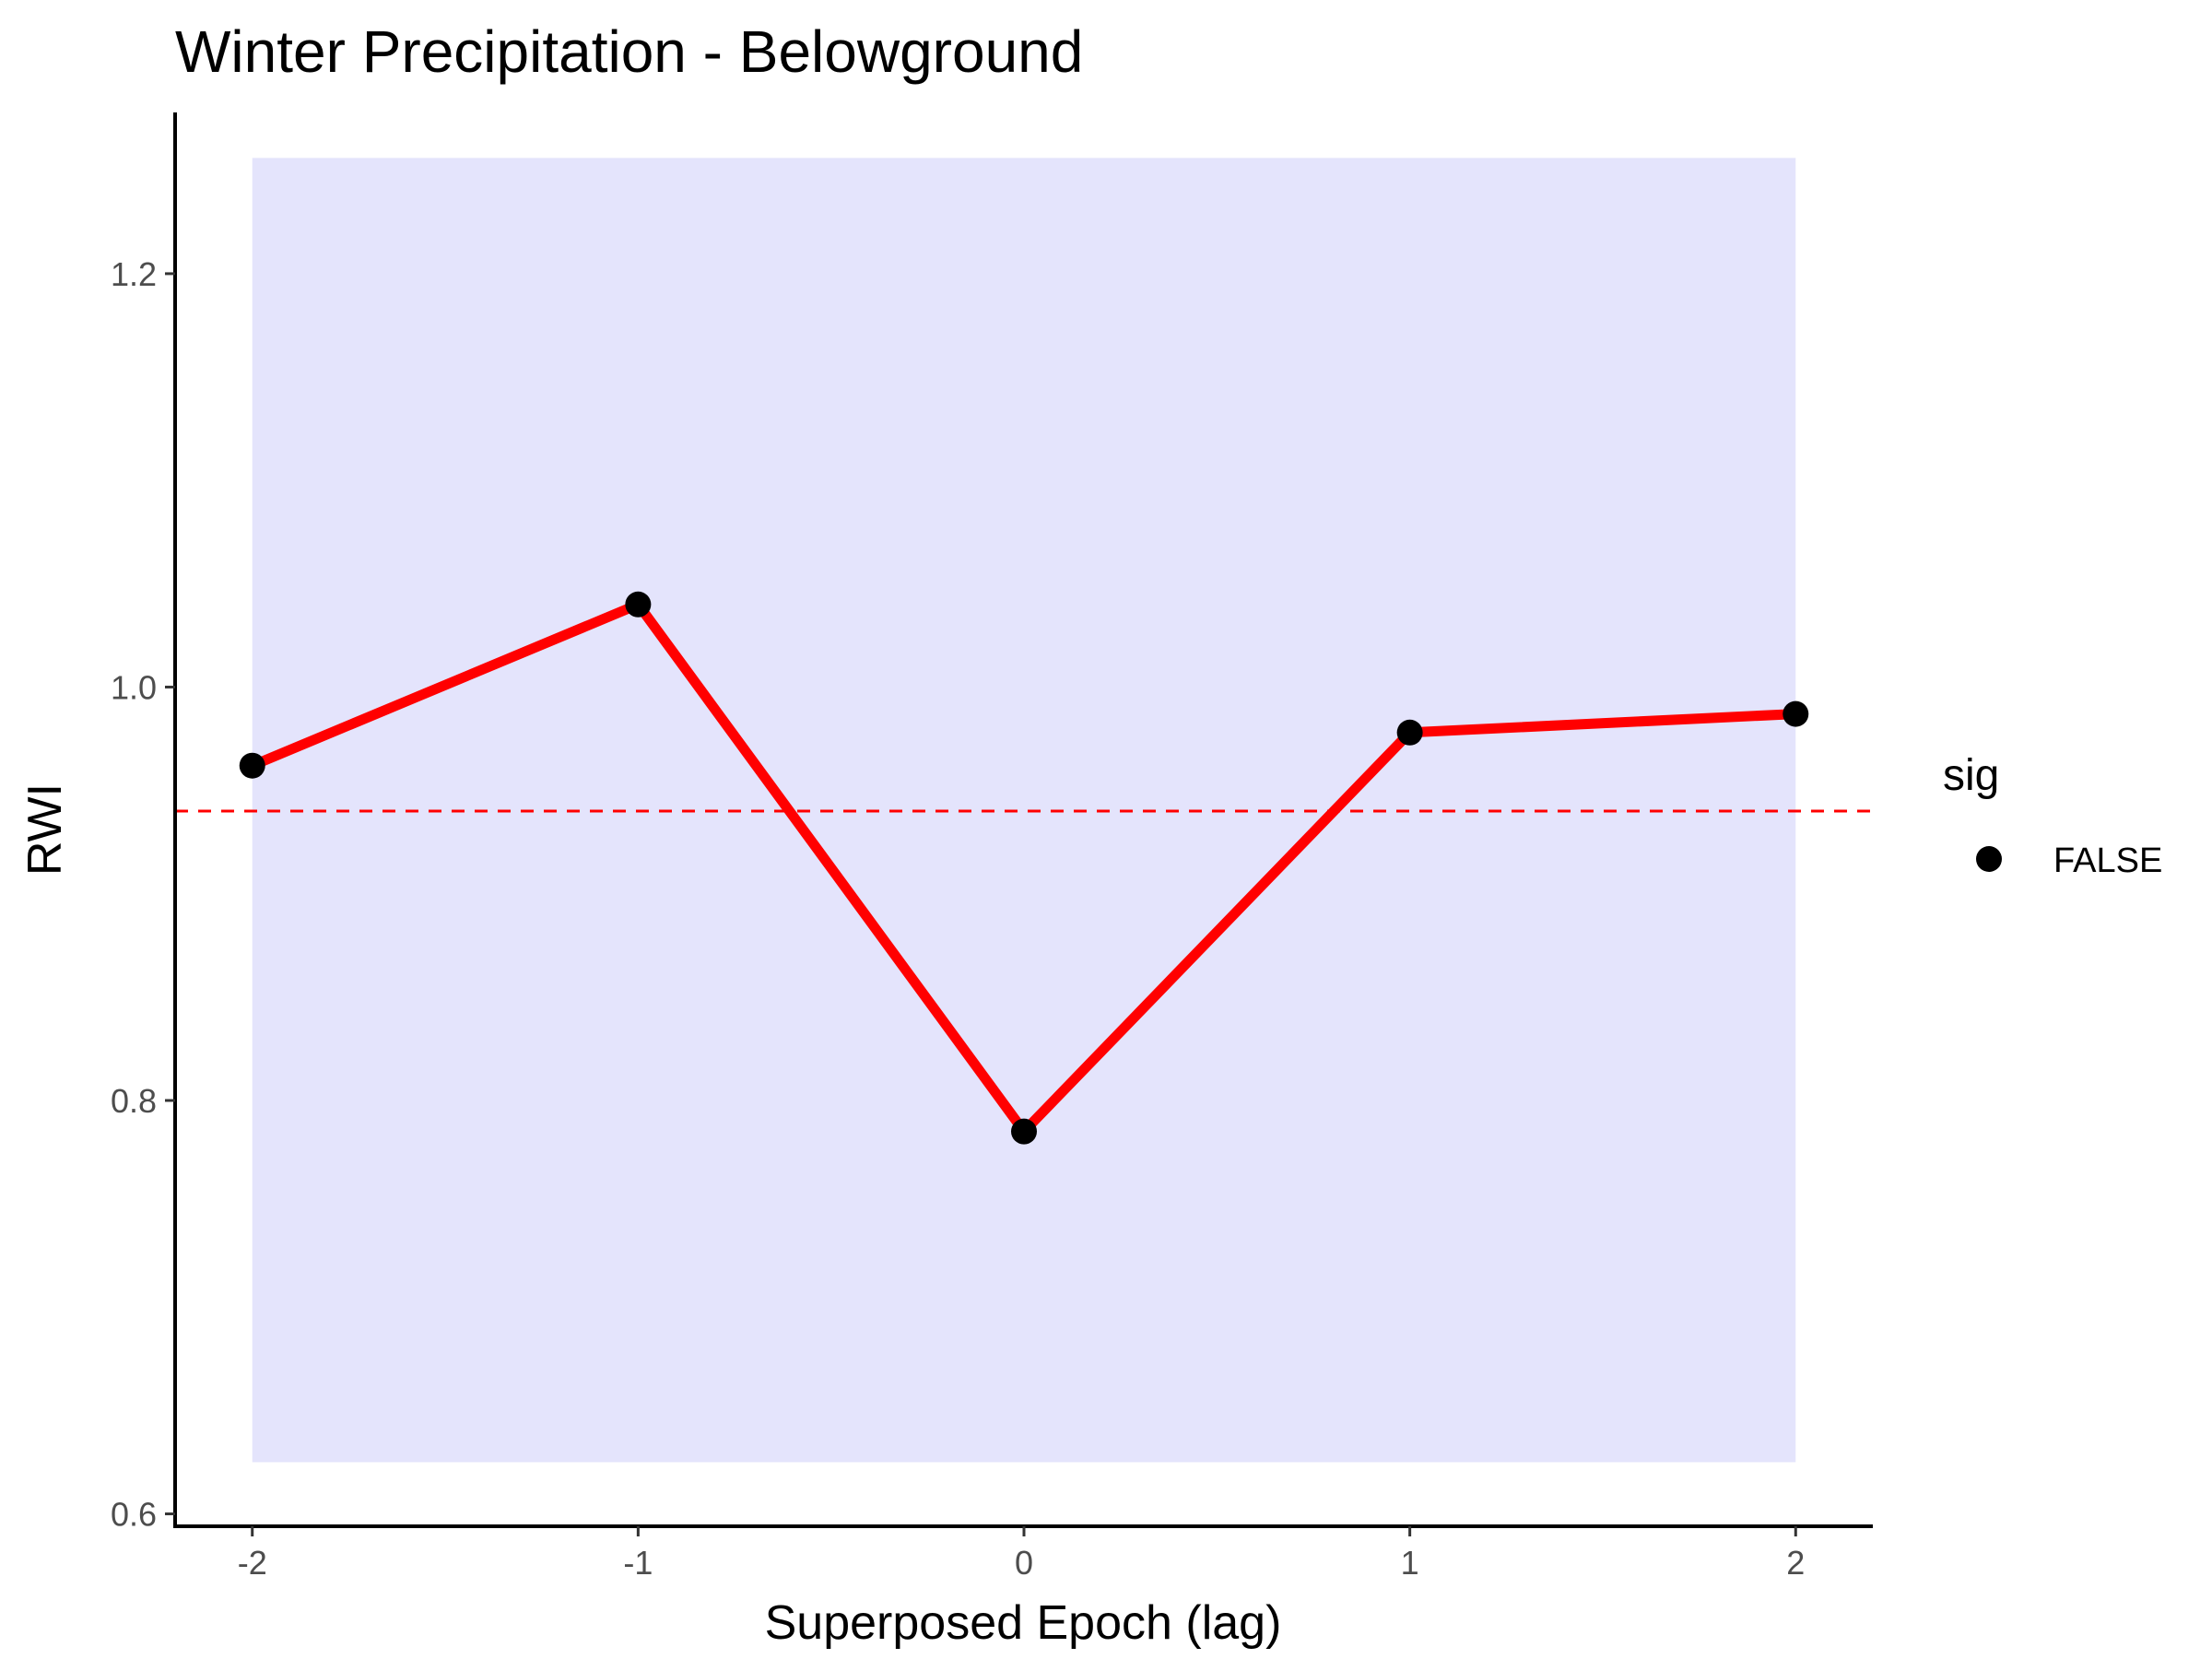  What do you see at coordinates (134, 1515) in the screenshot?
I see `y-tick-label-0: 0.6` at bounding box center [134, 1515].